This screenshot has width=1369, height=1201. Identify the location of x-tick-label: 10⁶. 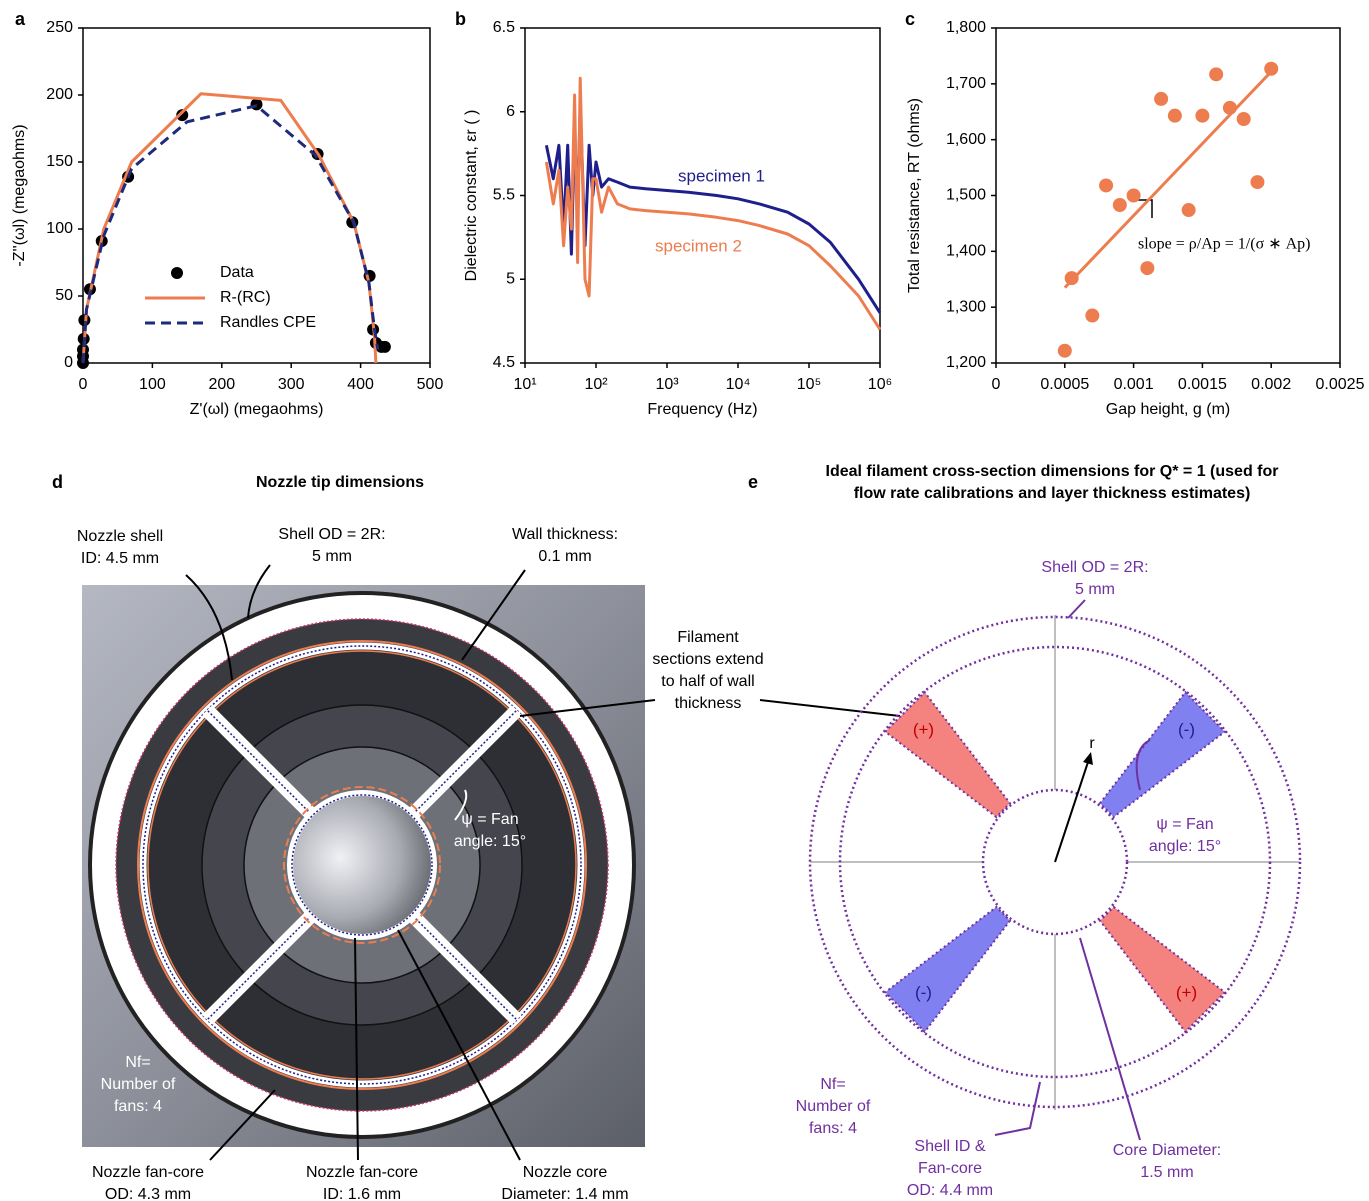
(880, 384).